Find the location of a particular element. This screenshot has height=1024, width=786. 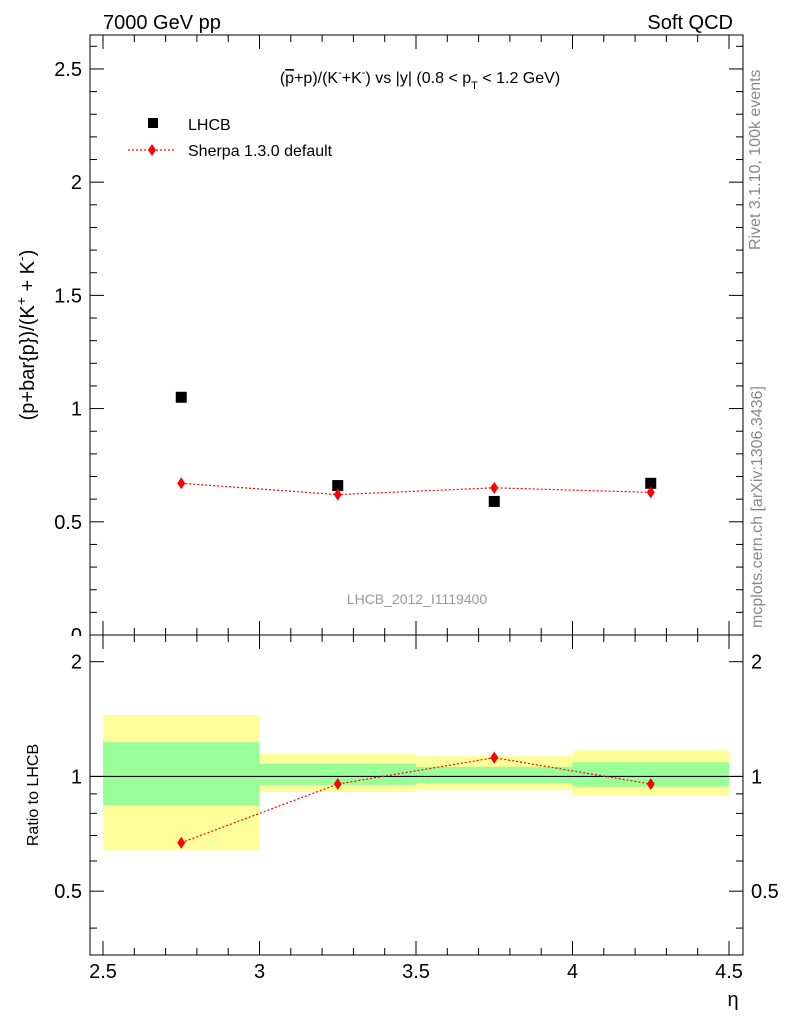

legend-label-lhcb: LHCB is located at coordinates (209, 125).